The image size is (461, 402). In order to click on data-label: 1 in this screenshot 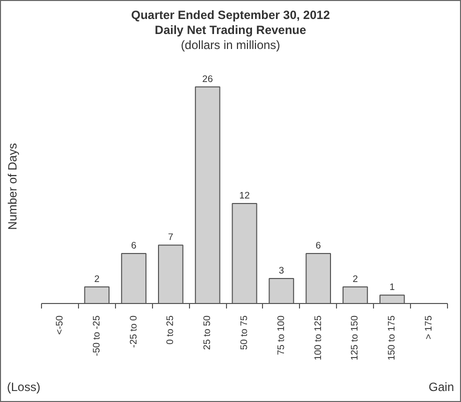, I will do `click(392, 288)`.